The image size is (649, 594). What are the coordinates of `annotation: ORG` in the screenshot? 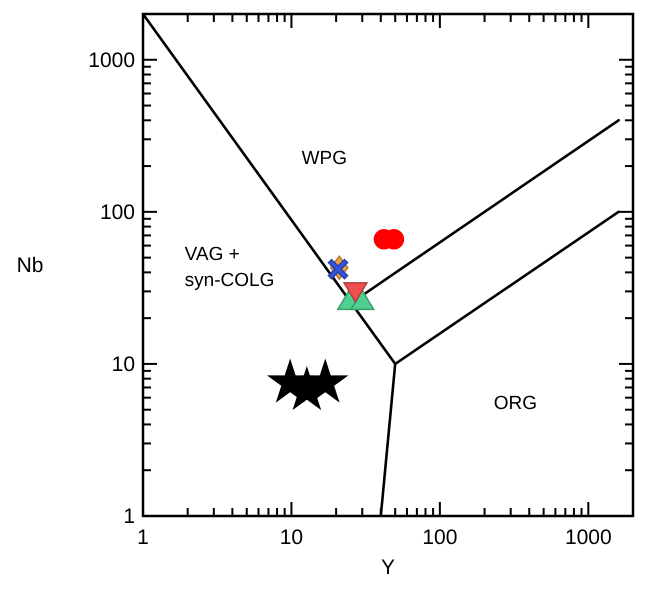 It's located at (516, 403).